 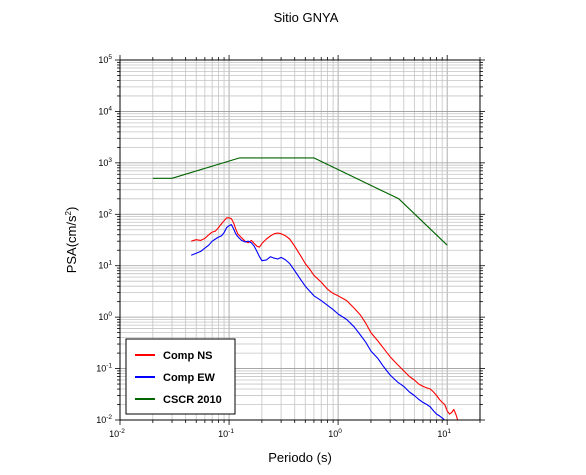 I want to click on y-tick-label: 10¹, so click(x=105, y=265).